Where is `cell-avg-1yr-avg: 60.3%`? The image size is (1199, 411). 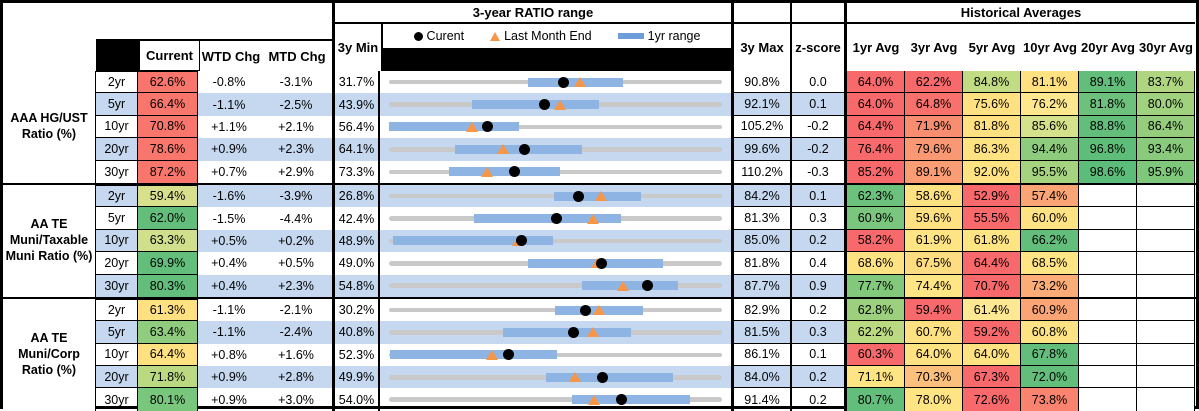
cell-avg-1yr-avg: 60.3% is located at coordinates (876, 355).